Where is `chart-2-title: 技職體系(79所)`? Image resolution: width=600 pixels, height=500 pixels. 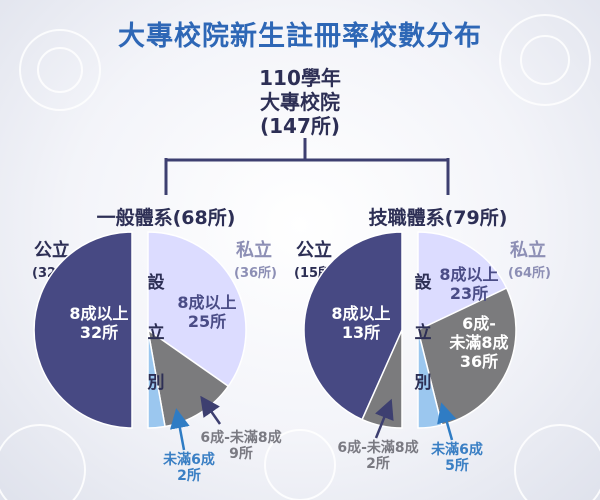
chart-2-title: 技職體系(79所) is located at coordinates (438, 218).